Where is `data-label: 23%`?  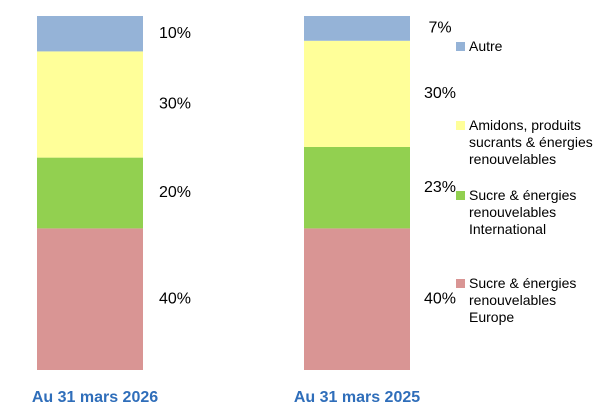 data-label: 23% is located at coordinates (440, 187).